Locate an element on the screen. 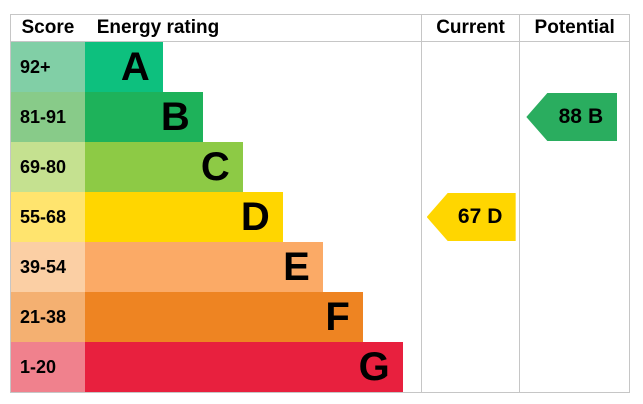 The width and height of the screenshot is (643, 404). energy-rating-cell: G is located at coordinates (252, 367).